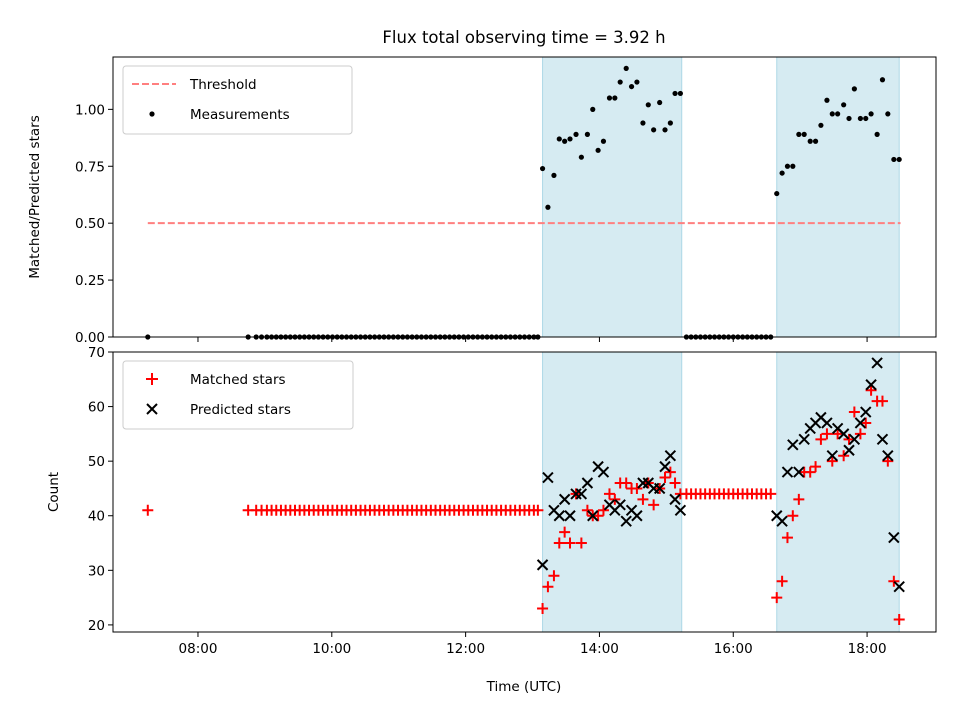  What do you see at coordinates (96, 571) in the screenshot?
I see `y-tick-label: 30` at bounding box center [96, 571].